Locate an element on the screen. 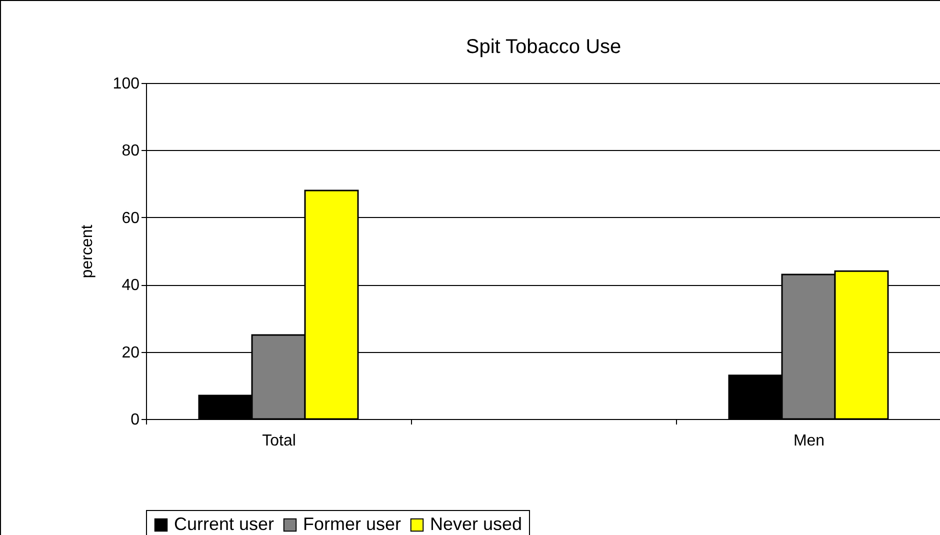 This screenshot has width=940, height=535. y-tick-label: 20 is located at coordinates (131, 353).